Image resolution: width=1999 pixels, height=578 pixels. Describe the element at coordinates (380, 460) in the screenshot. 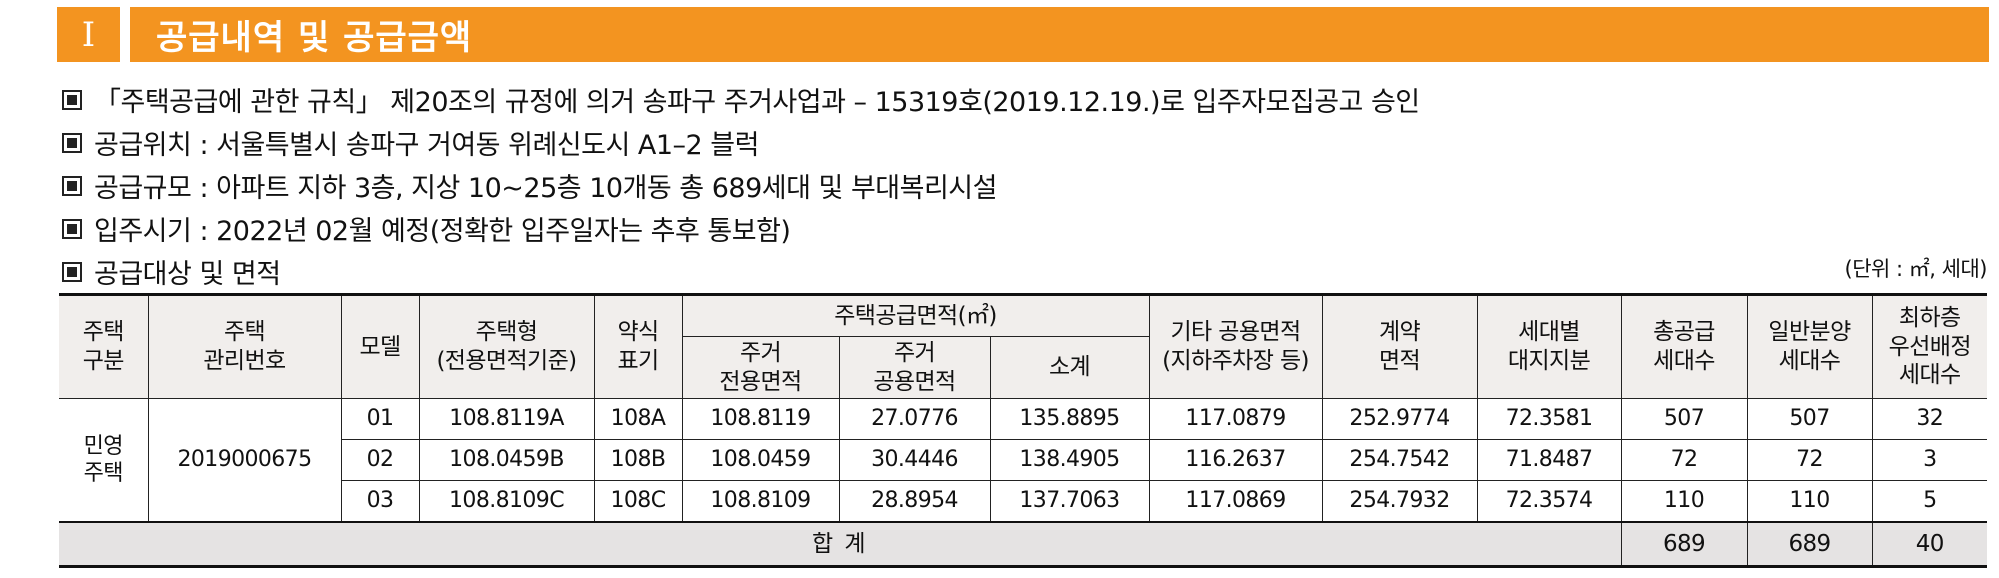

I see `cell-model: 02` at that location.